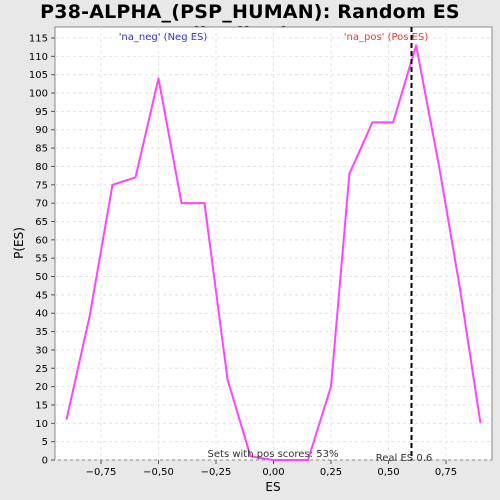 The height and width of the screenshot is (500, 500). Describe the element at coordinates (41, 295) in the screenshot. I see `y-tick-label: 45` at that location.